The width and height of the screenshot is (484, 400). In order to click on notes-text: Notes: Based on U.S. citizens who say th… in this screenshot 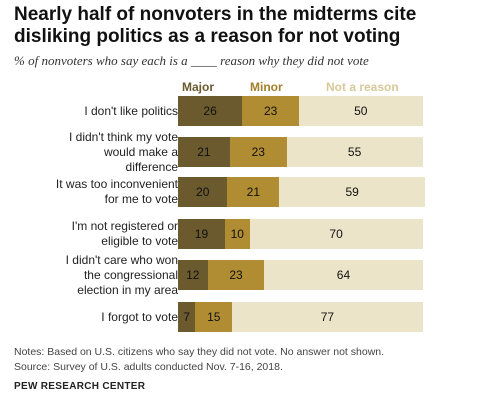, I will do `click(199, 352)`.